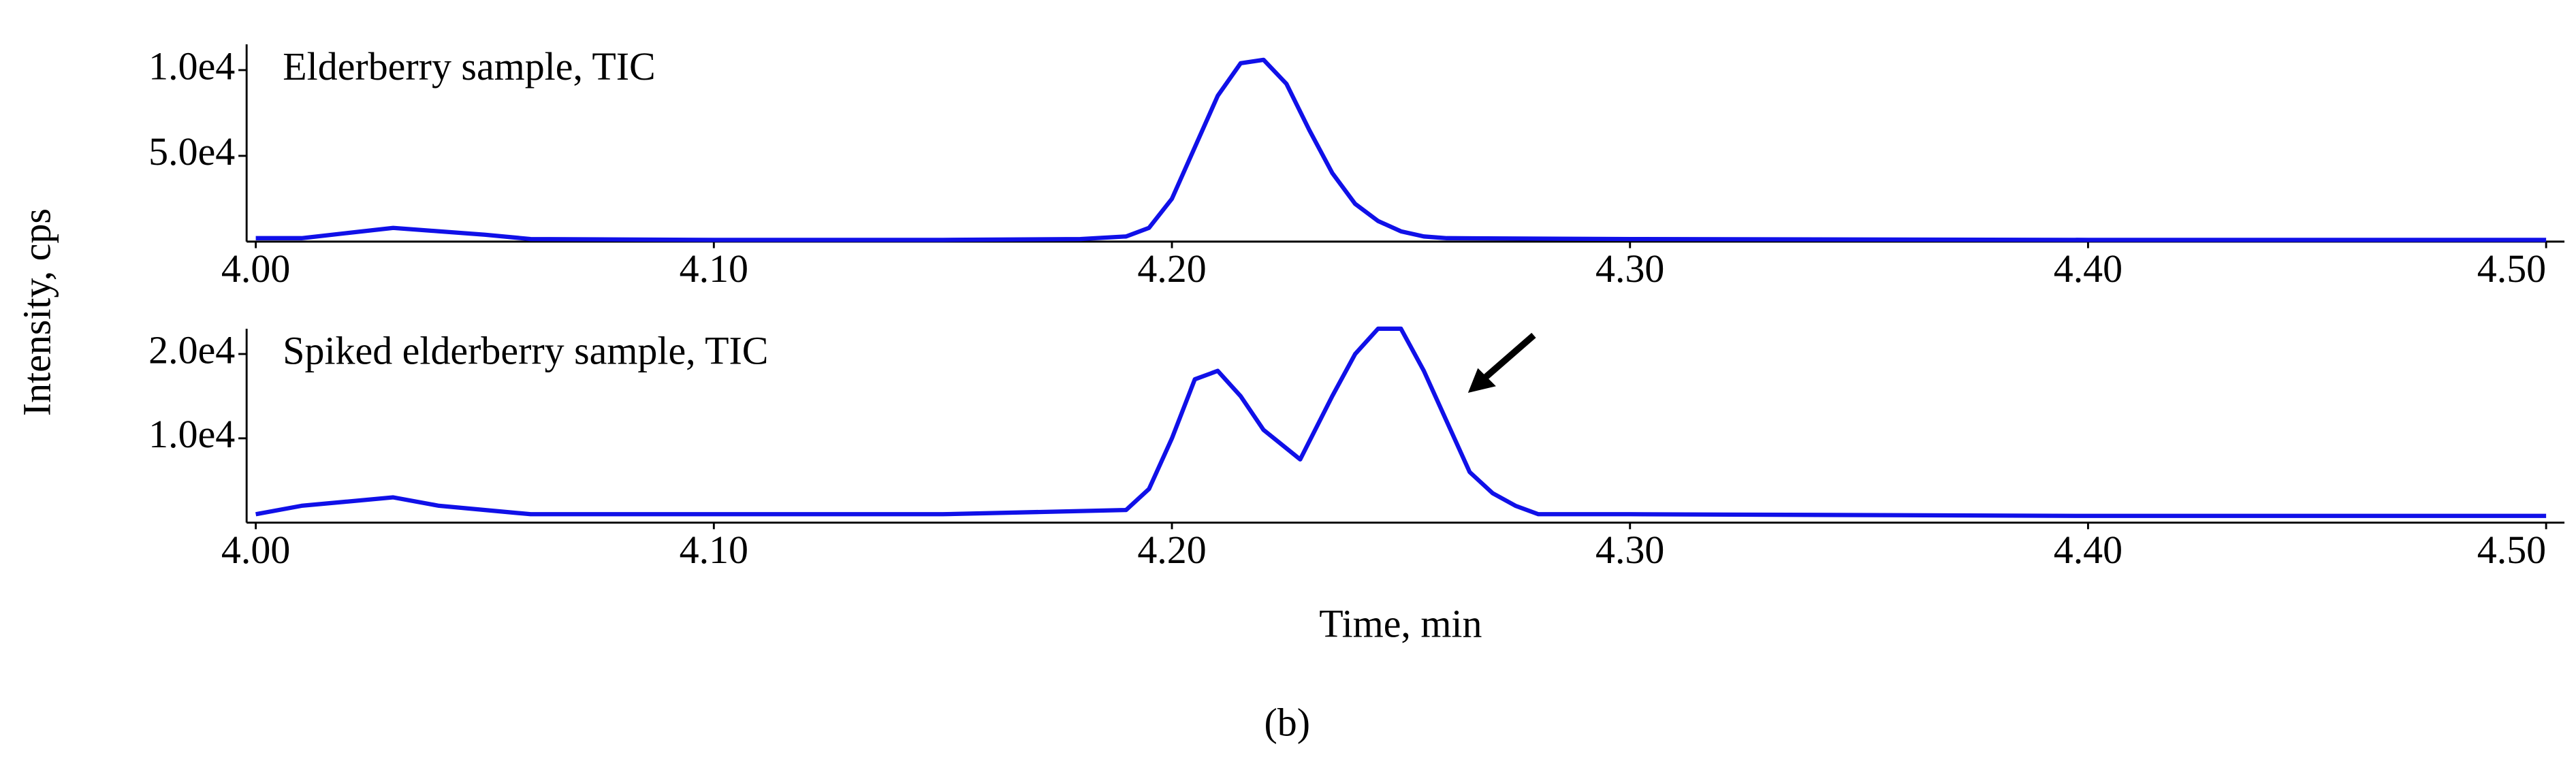  I want to click on chart-title: Spiked elderberry sample, TIC, so click(525, 351).